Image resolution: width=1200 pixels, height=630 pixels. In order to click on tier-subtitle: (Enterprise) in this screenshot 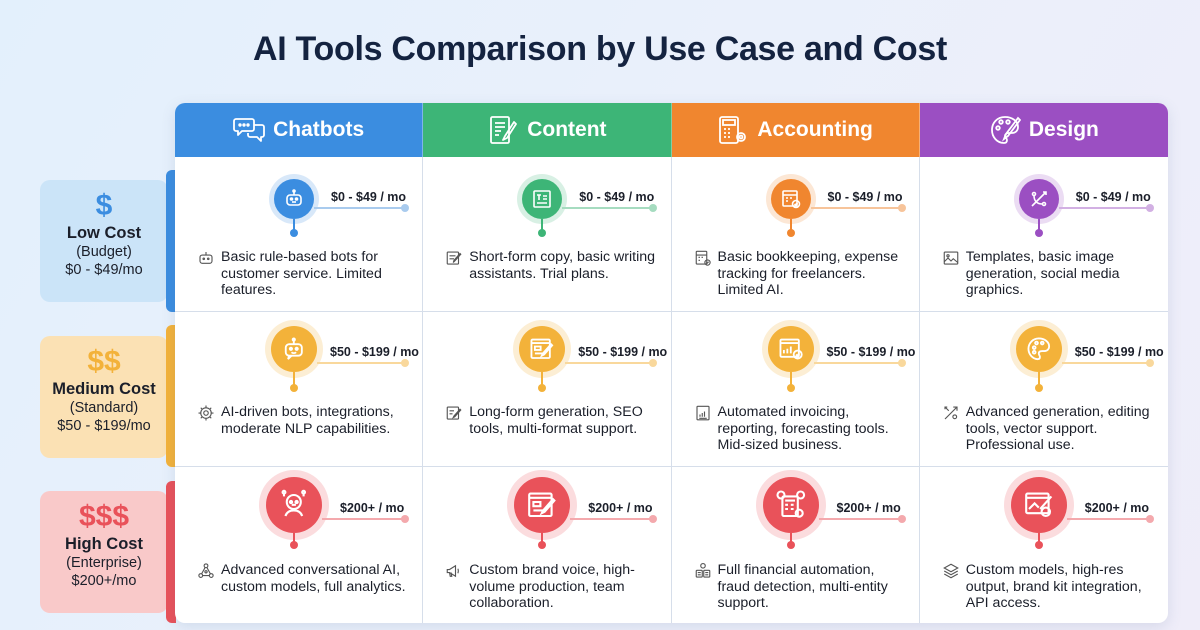, I will do `click(104, 563)`.